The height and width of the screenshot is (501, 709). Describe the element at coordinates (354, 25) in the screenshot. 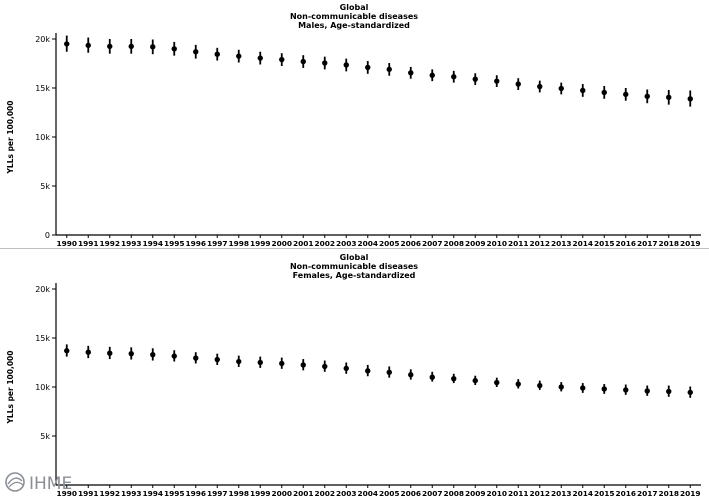

I see `chart-title-line: Males, Age-standardized` at that location.